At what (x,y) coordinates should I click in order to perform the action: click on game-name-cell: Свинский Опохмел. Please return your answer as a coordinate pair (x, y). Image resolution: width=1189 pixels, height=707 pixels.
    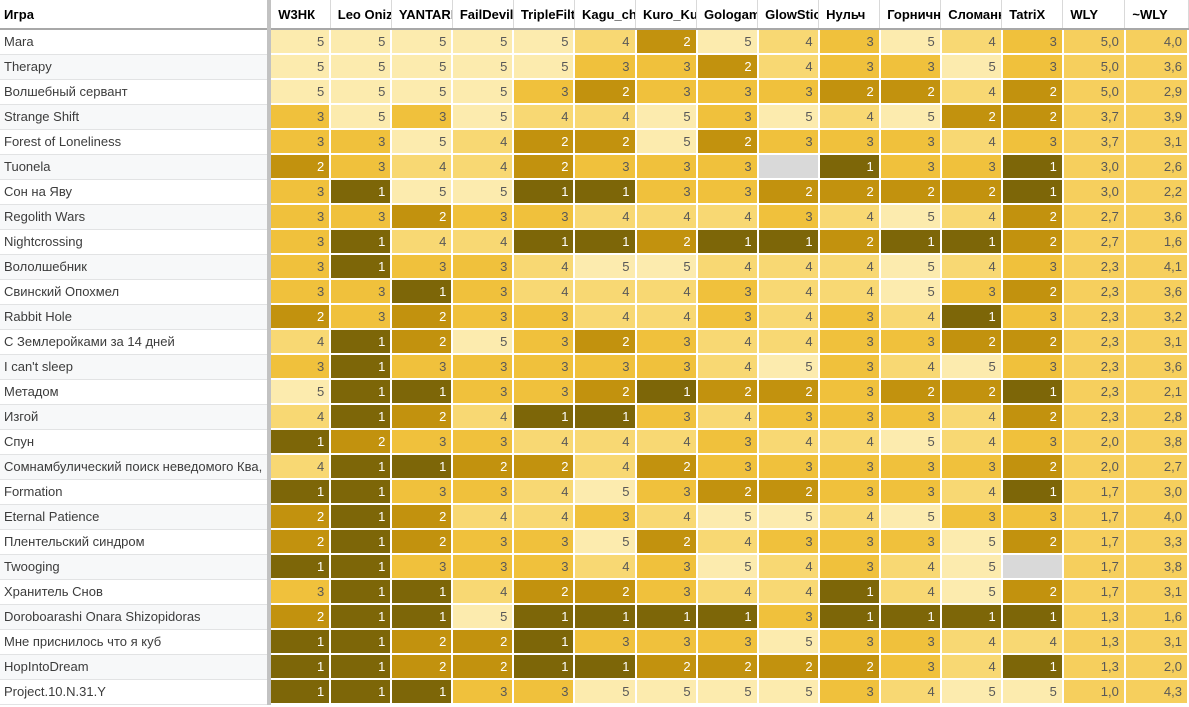
    Looking at the image, I should click on (136, 292).